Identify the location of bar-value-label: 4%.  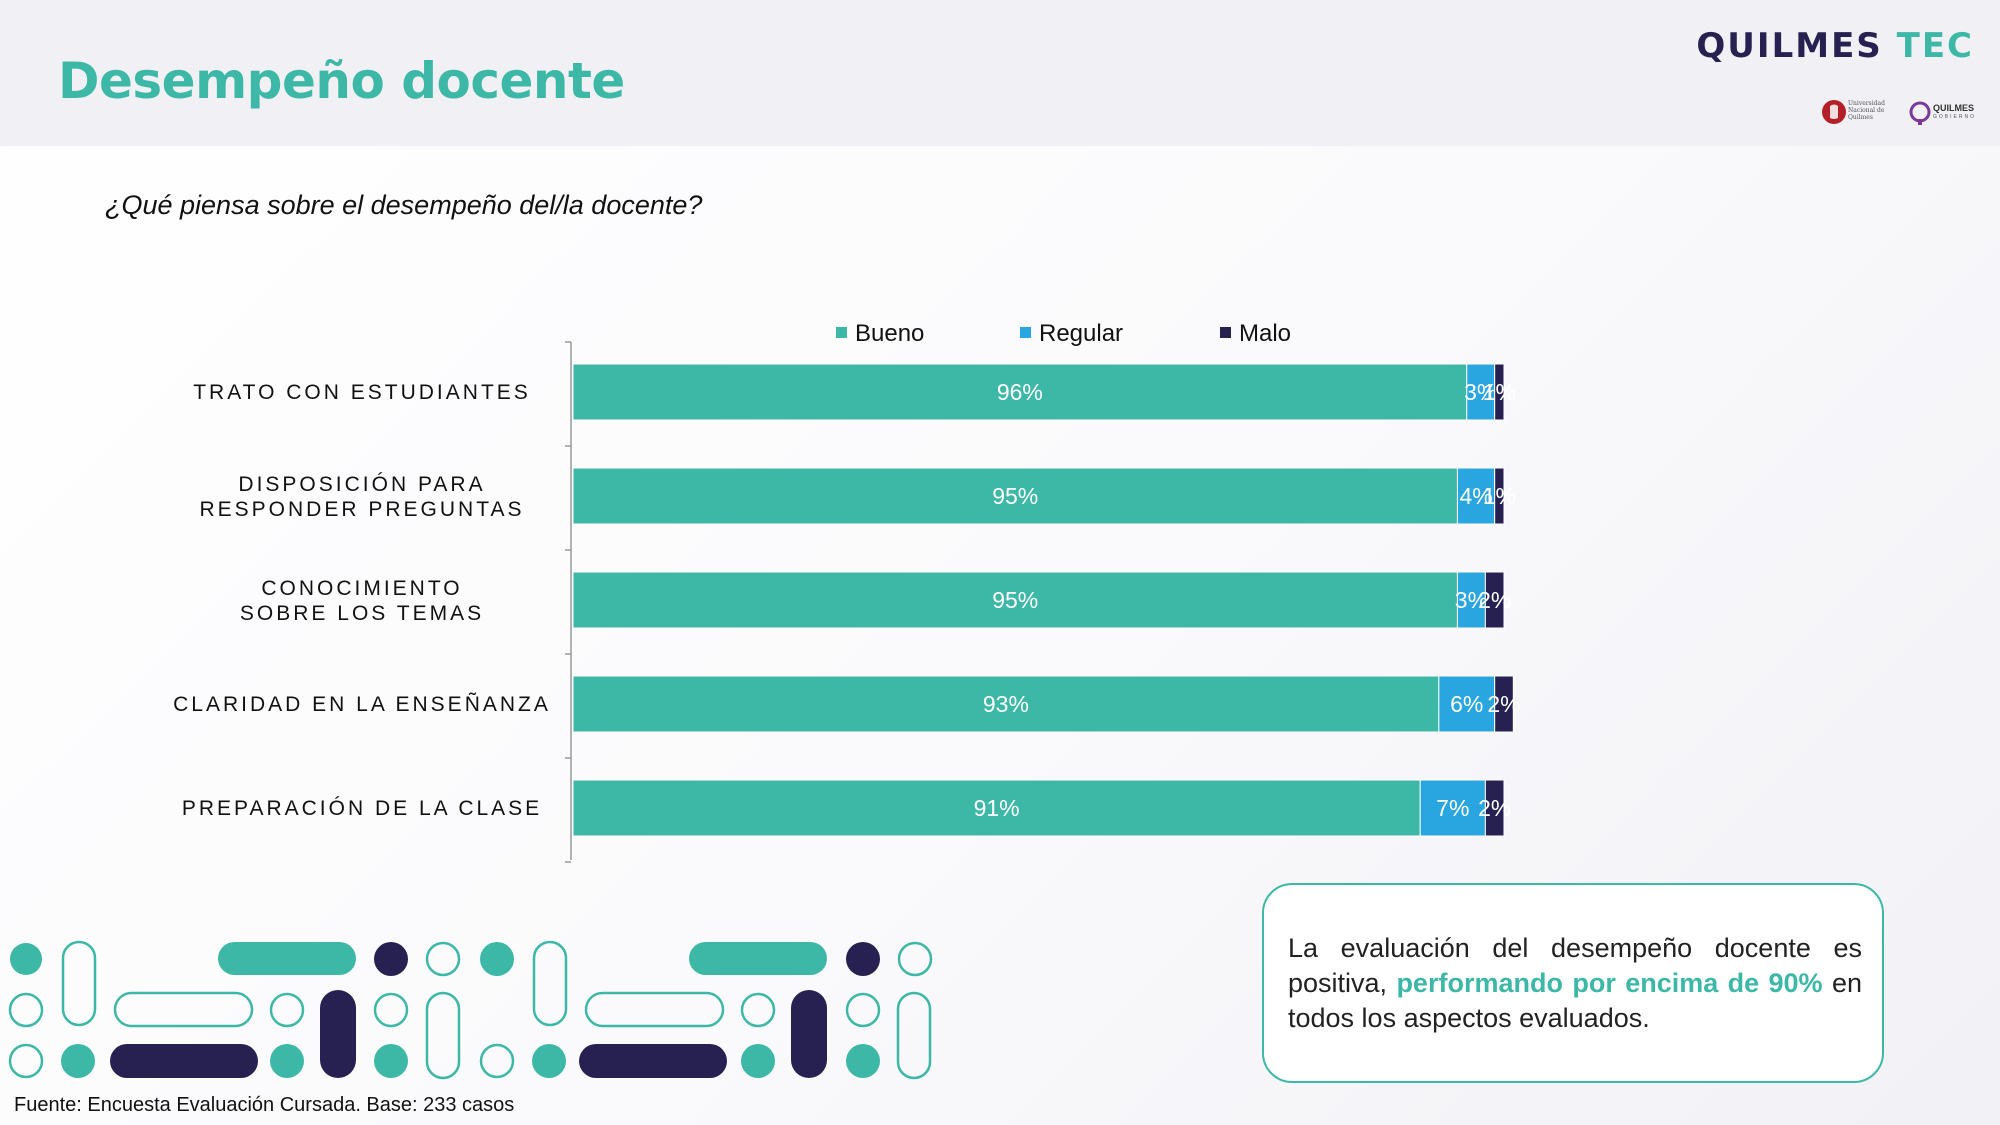
(1475, 496).